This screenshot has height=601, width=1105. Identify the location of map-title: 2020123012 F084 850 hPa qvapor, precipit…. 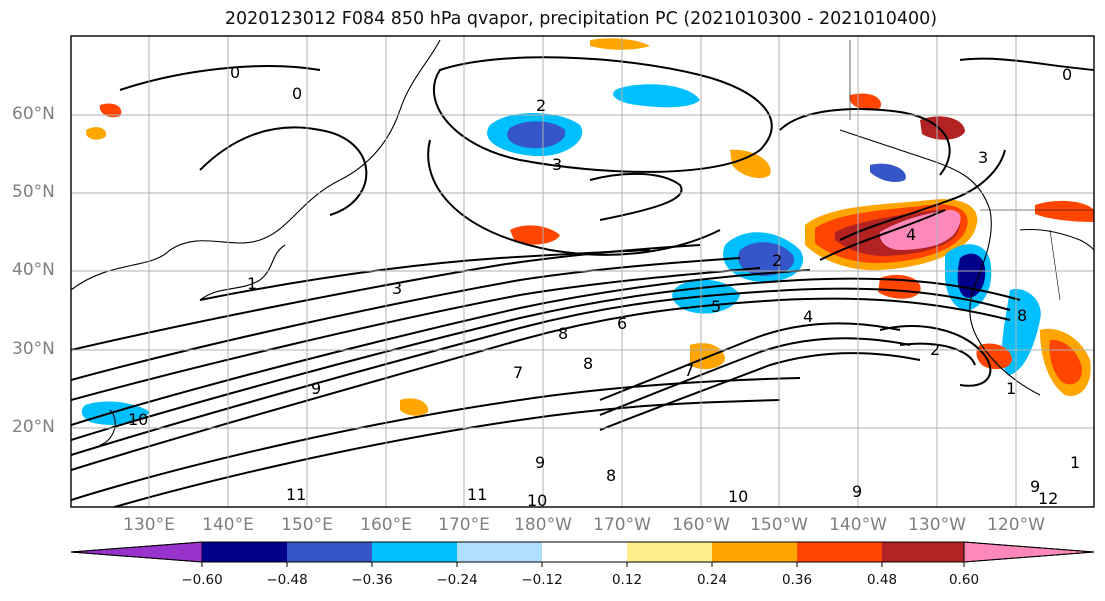
(581, 19).